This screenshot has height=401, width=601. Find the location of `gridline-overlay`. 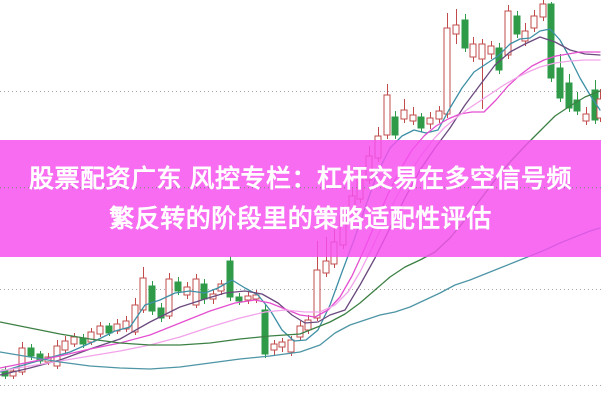

gridline-overlay is located at coordinates (300, 187).